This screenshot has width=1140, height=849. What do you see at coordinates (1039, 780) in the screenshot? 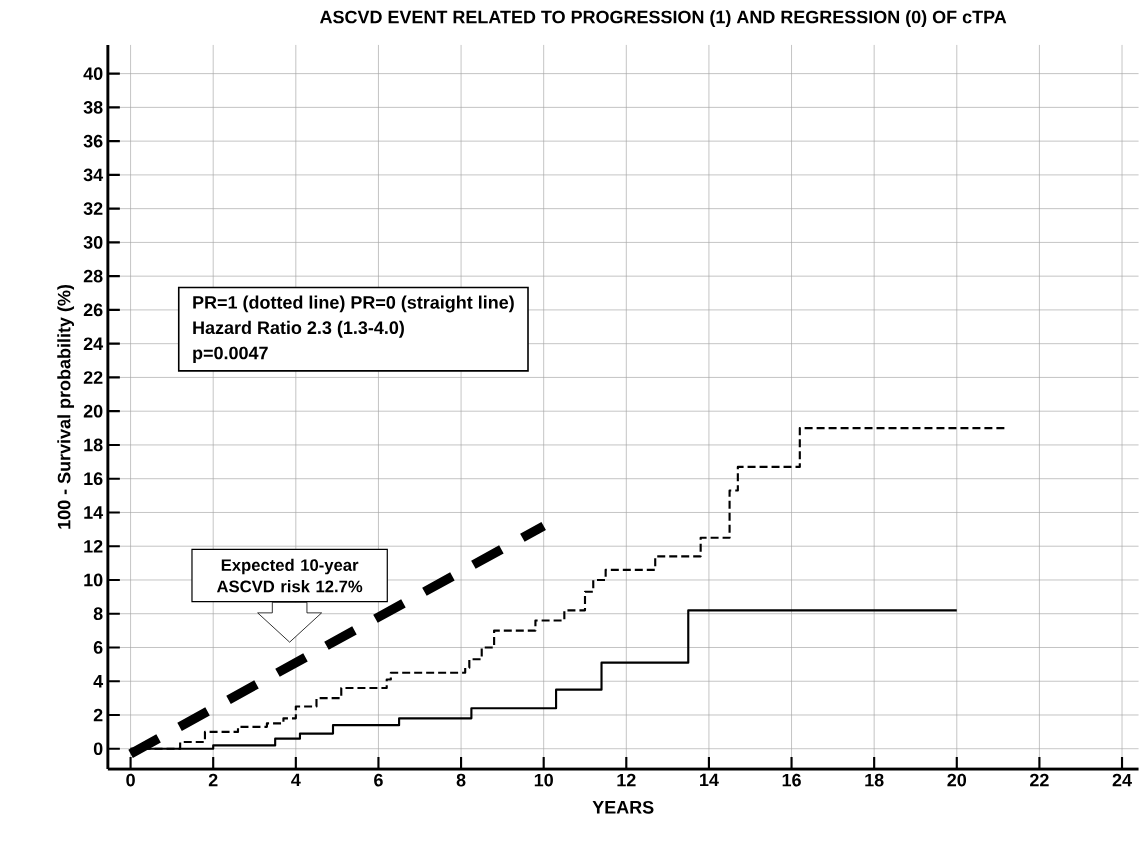
I see `x-tick-label: 22` at bounding box center [1039, 780].